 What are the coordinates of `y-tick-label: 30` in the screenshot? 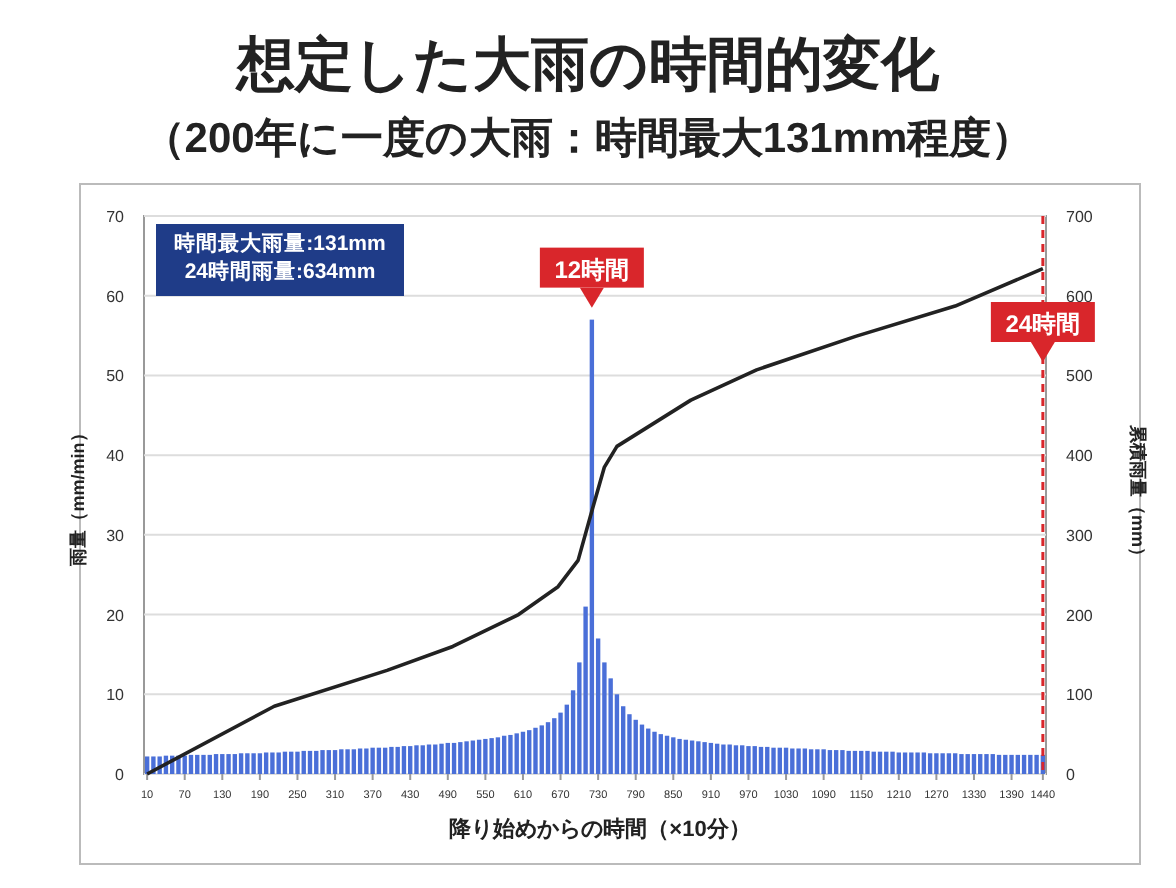 It's located at (116, 535).